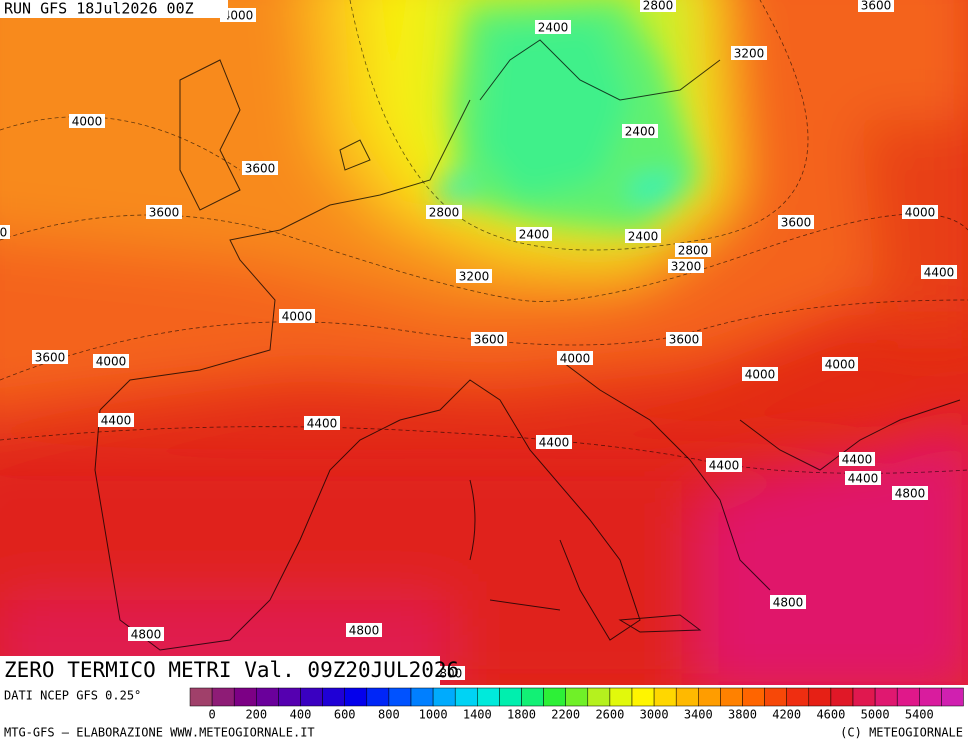  I want to click on colorbar-label: 2200, so click(565, 715).